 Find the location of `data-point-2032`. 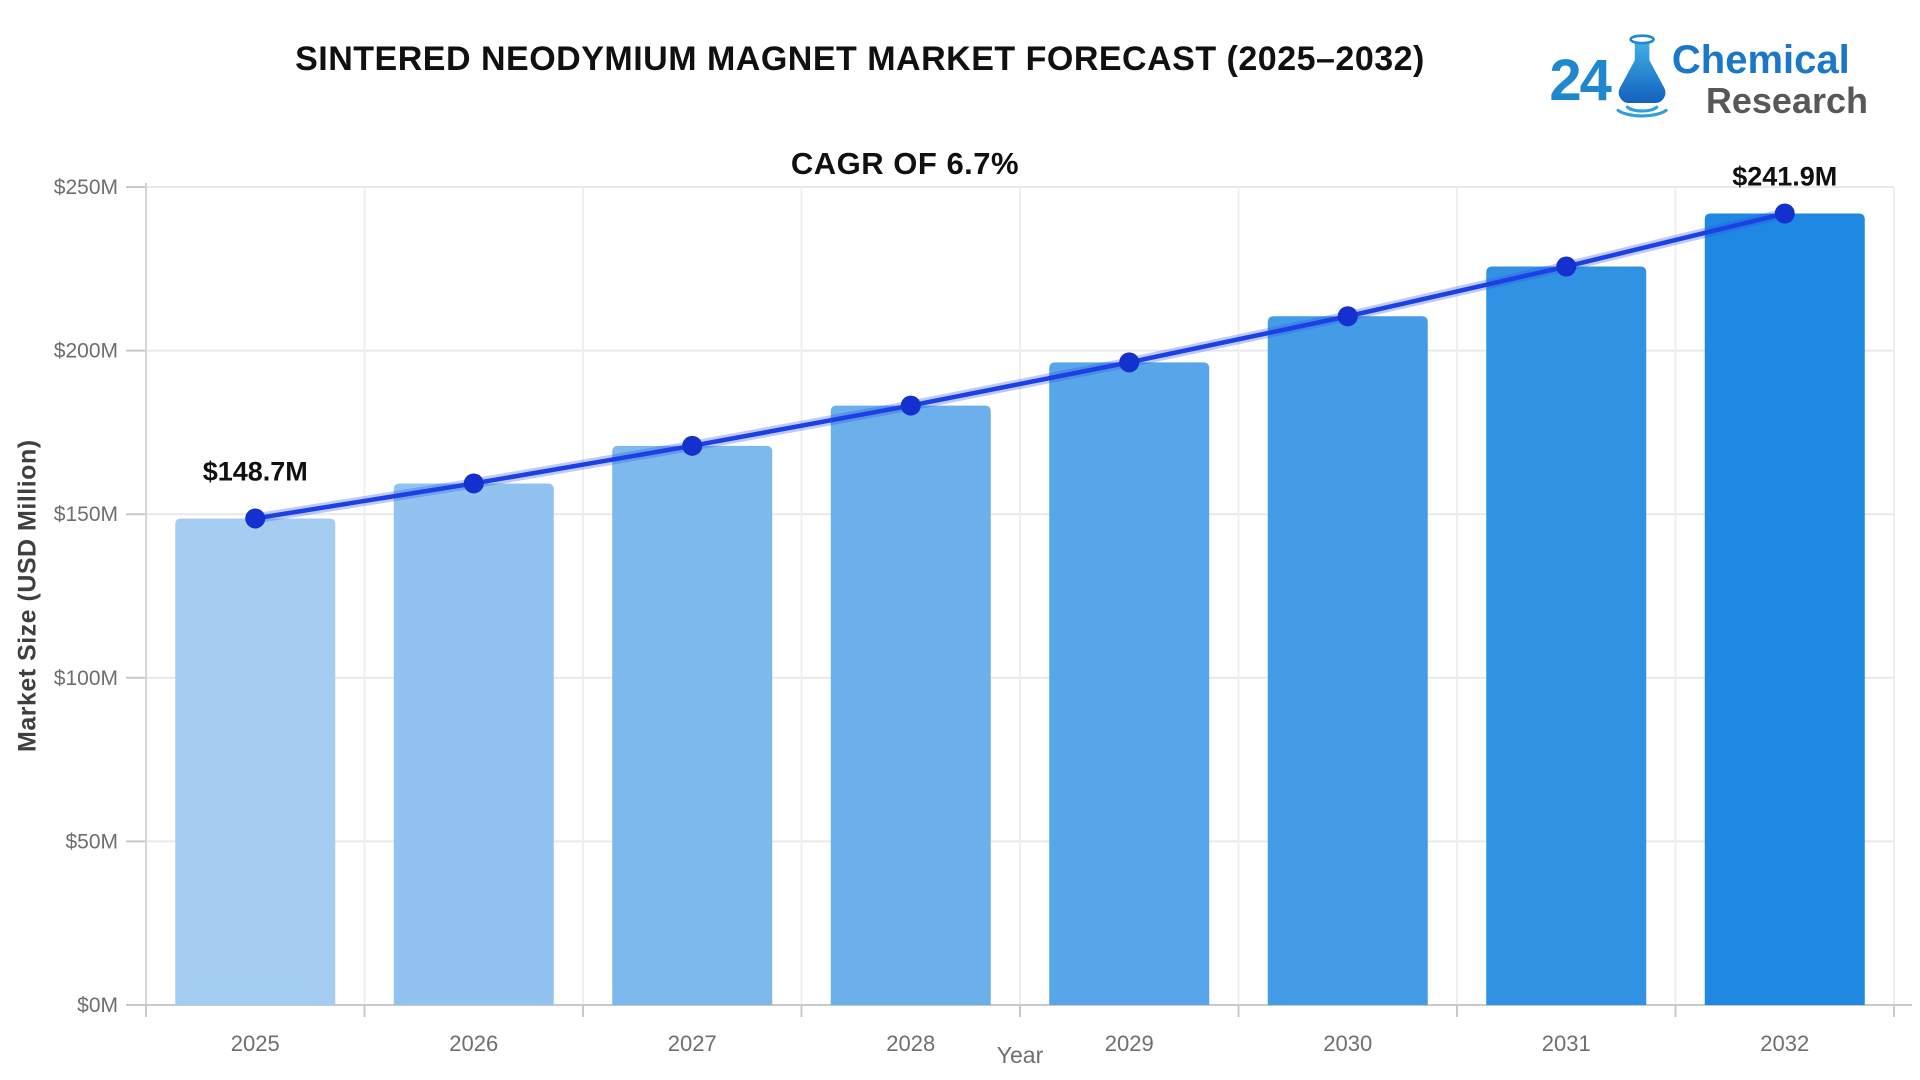

data-point-2032 is located at coordinates (1784, 213).